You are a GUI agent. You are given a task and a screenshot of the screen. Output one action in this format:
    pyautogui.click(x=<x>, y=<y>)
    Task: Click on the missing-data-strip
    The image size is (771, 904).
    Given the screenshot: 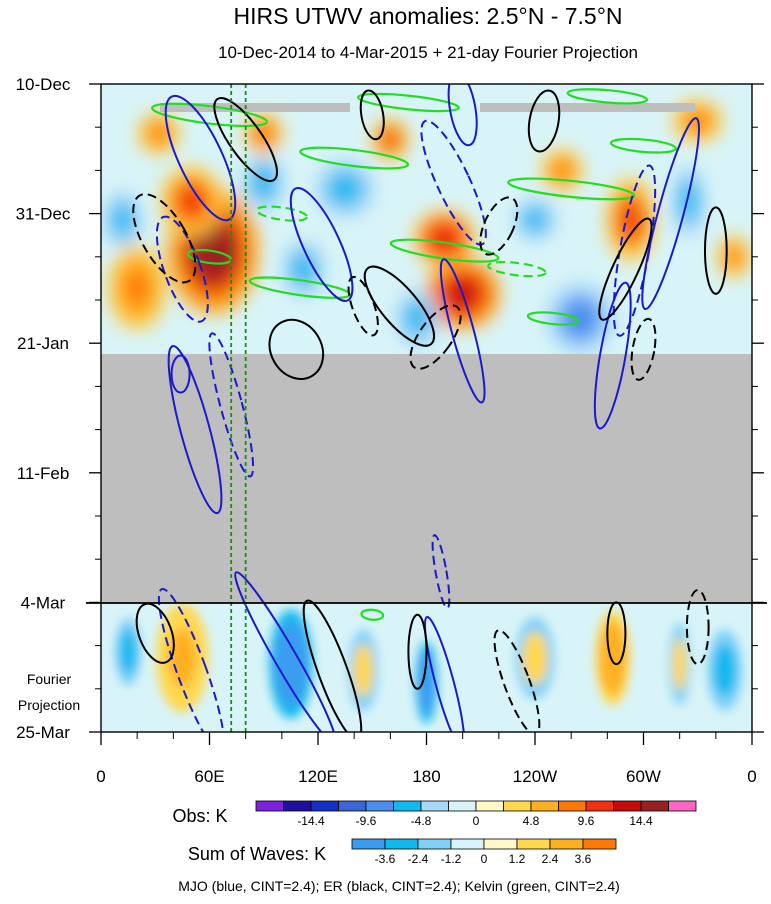 What is the action you would take?
    pyautogui.click(x=255, y=107)
    